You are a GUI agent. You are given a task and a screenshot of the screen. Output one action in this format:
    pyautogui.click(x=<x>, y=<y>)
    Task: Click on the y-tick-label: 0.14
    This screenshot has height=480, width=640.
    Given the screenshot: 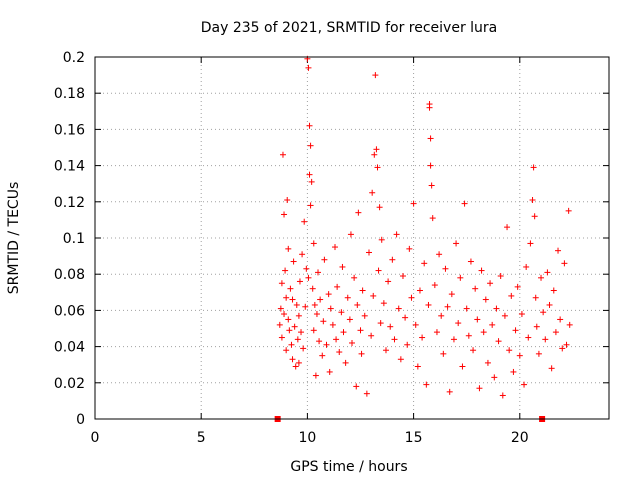 What is the action you would take?
    pyautogui.click(x=69, y=167)
    